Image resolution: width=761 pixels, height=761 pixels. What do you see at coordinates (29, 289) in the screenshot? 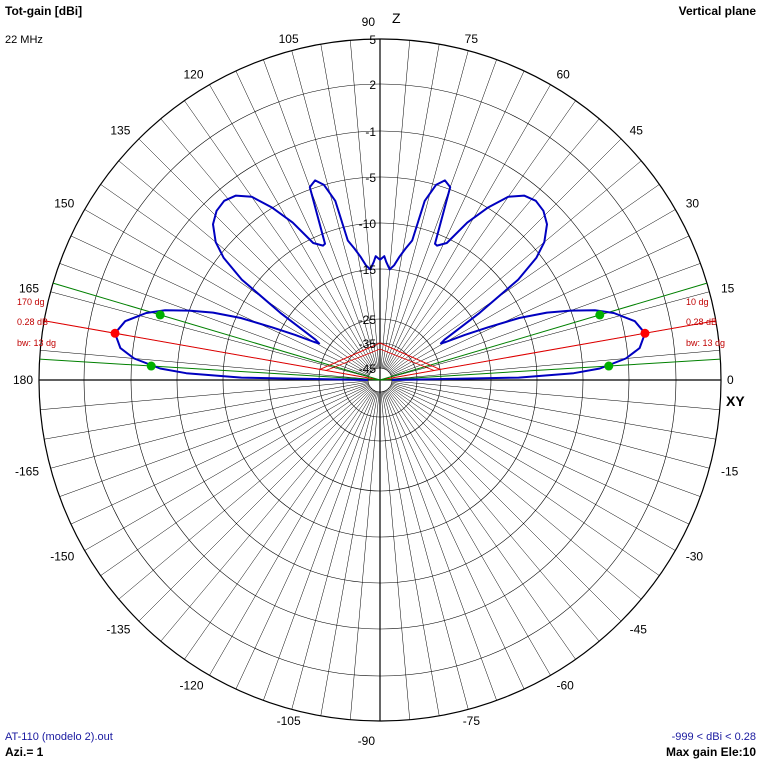
I see `angle-tick-label: 165` at bounding box center [29, 289].